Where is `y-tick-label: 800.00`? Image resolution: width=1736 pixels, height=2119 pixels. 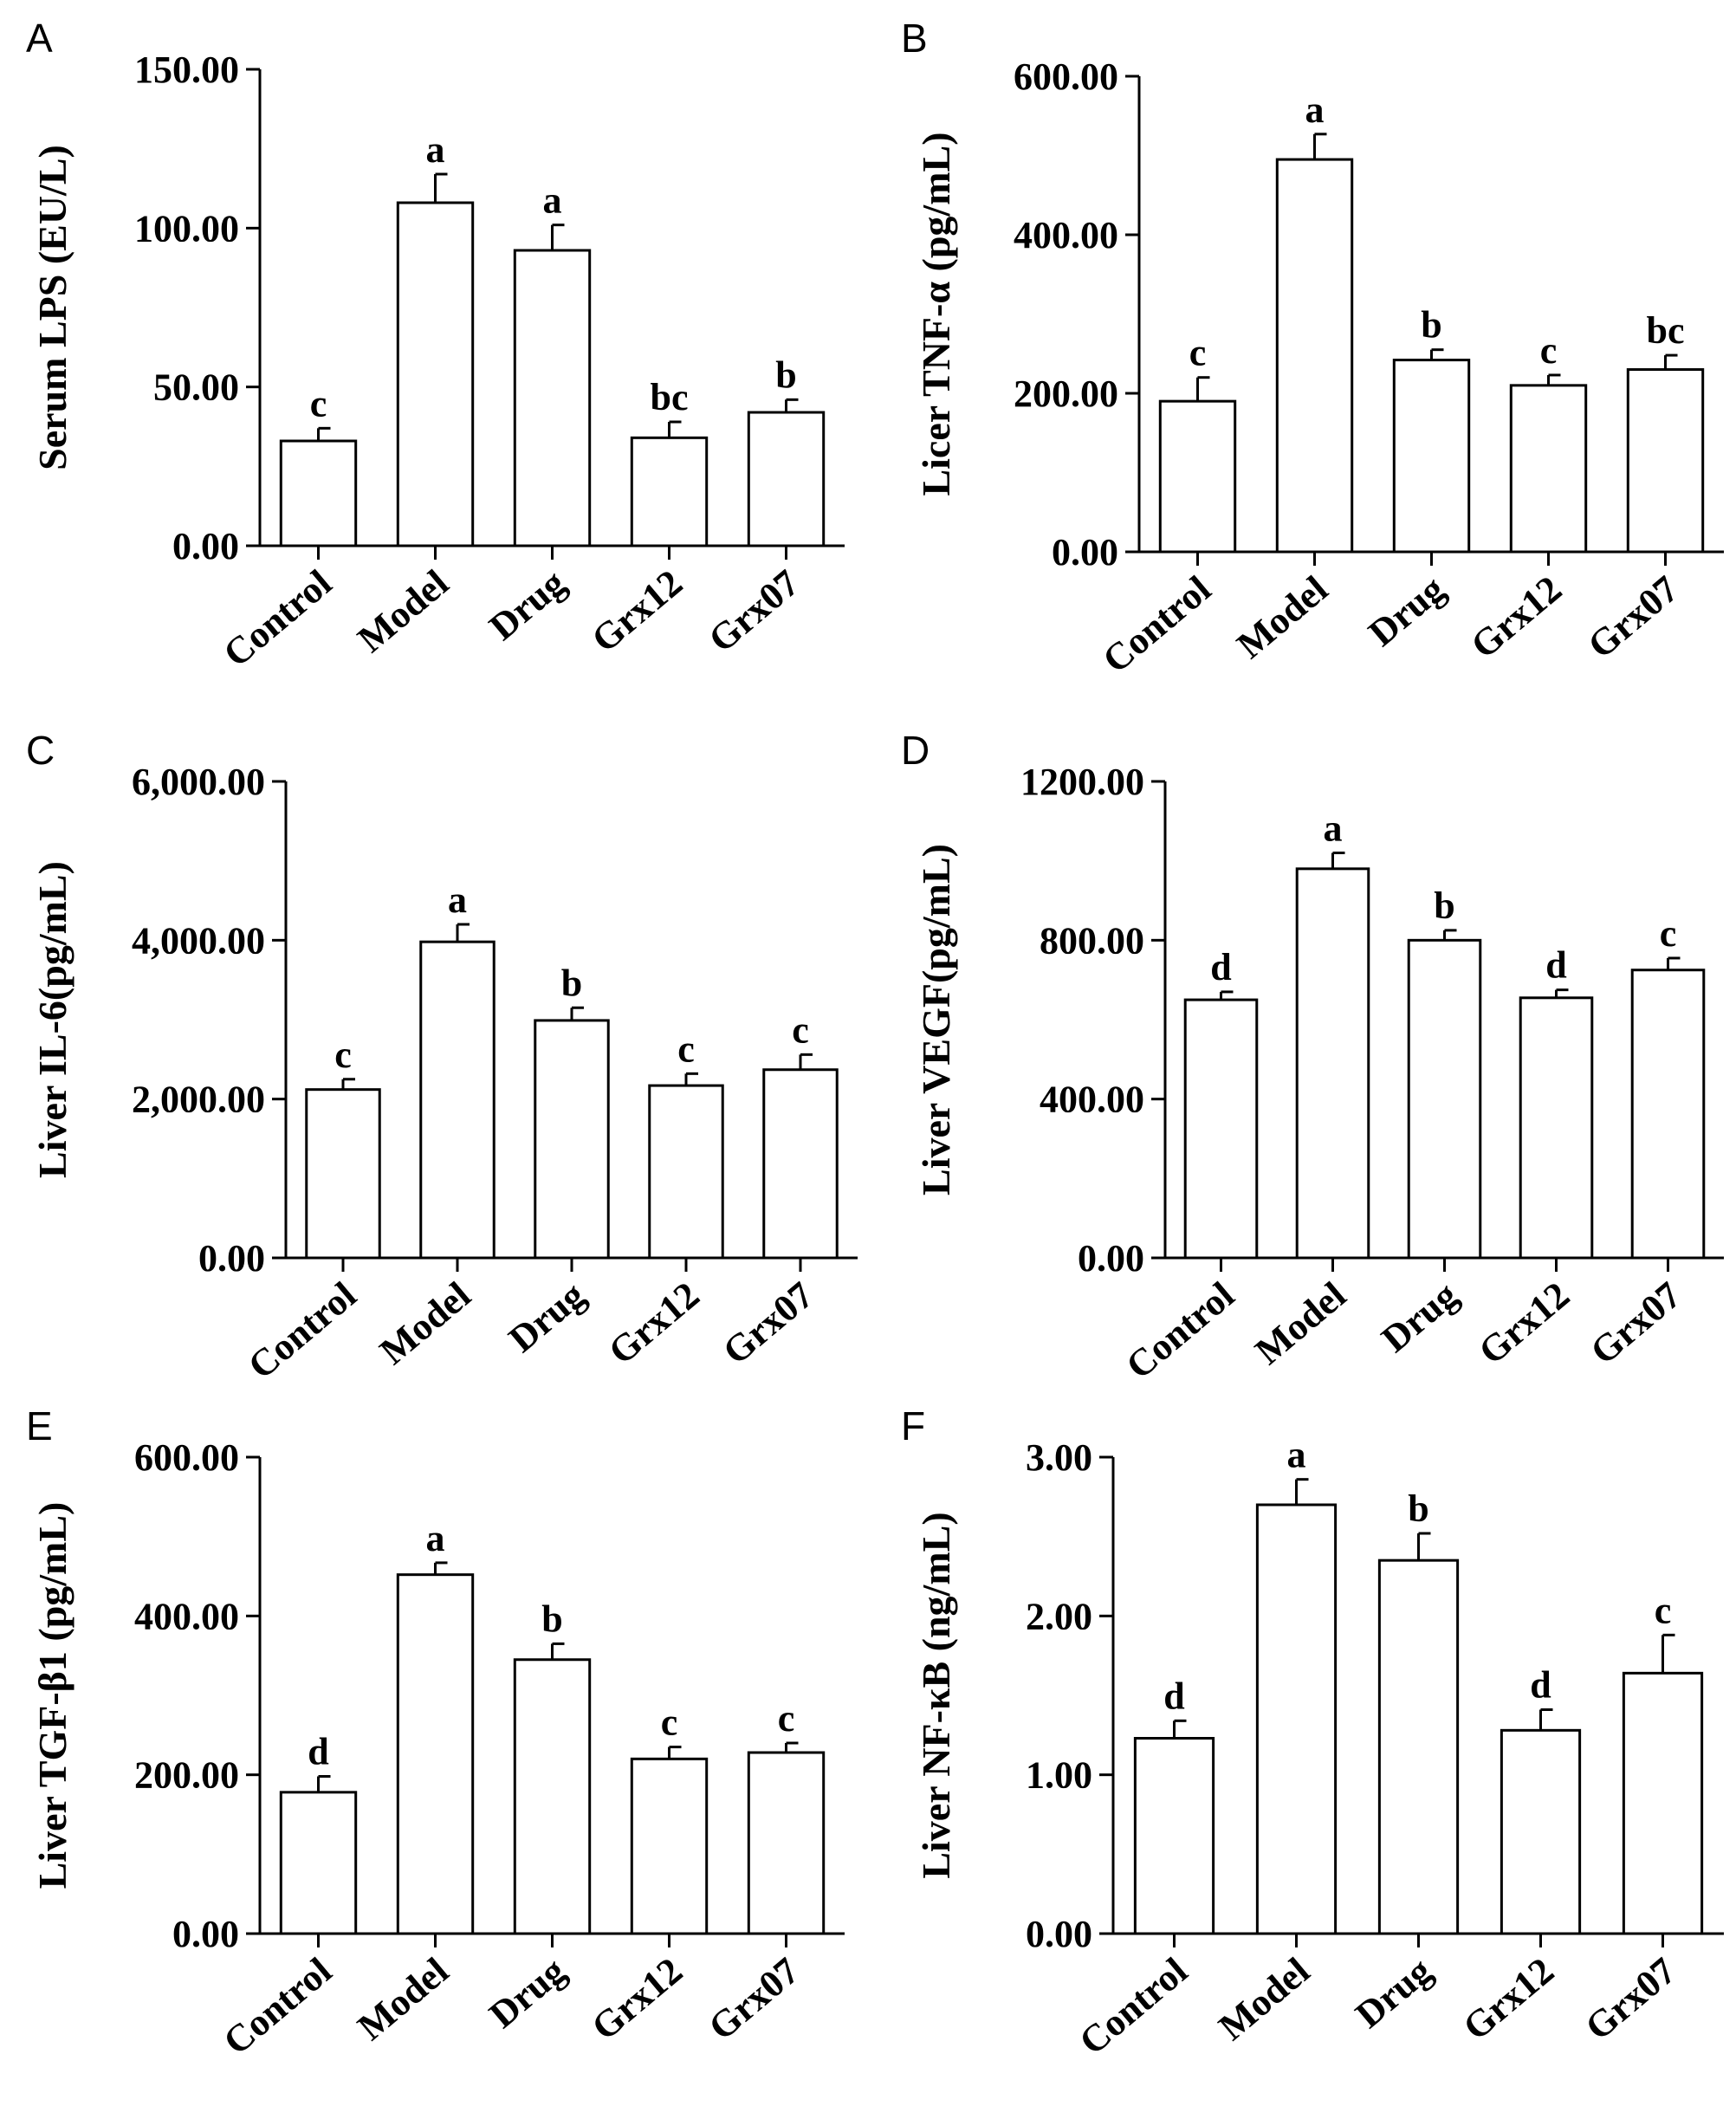
y-tick-label: 800.00 is located at coordinates (1092, 941).